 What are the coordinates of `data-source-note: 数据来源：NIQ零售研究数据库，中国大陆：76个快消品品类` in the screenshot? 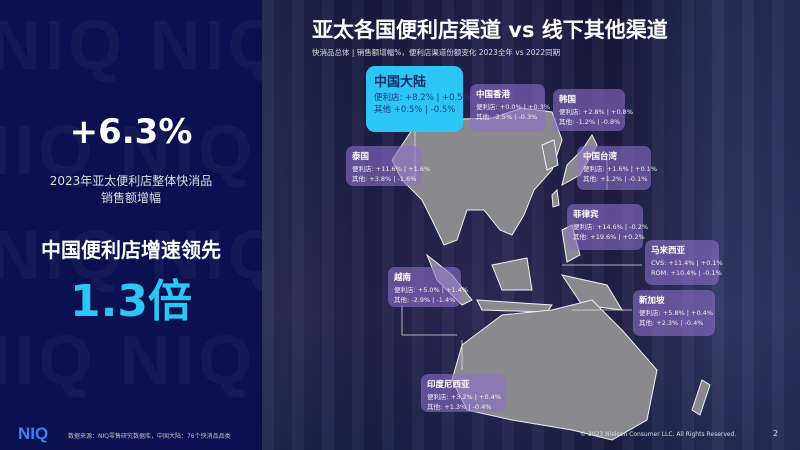 It's located at (149, 436).